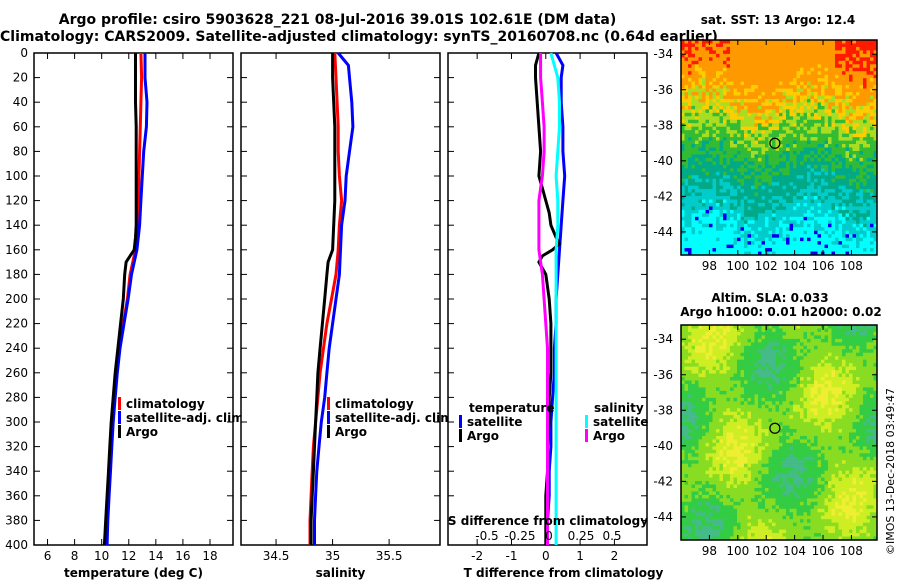  Describe the element at coordinates (770, 298) in the screenshot. I see `sla-map-title: Altim. SLA: 0.033` at that location.